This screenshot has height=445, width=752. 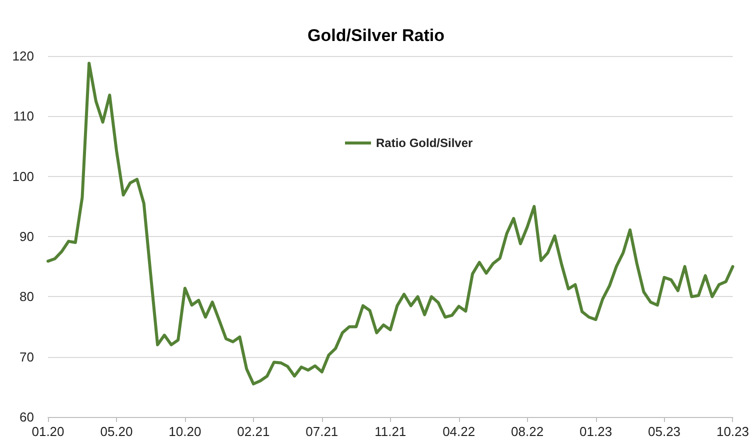 I want to click on legend-label: Ratio Gold/Silver, so click(x=425, y=143).